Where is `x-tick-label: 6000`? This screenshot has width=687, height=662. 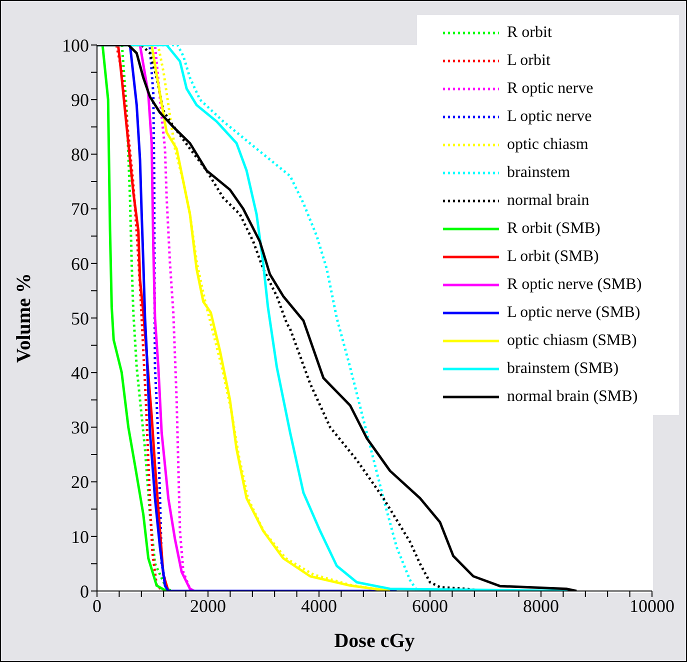
x-tick-label: 6000 is located at coordinates (430, 606).